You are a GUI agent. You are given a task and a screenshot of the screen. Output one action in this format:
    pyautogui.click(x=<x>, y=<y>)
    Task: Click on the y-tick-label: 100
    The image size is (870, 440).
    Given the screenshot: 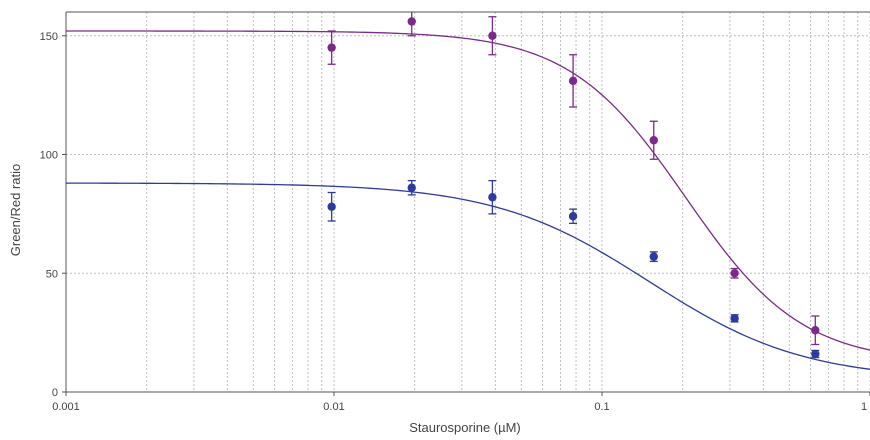 What is the action you would take?
    pyautogui.click(x=49, y=156)
    